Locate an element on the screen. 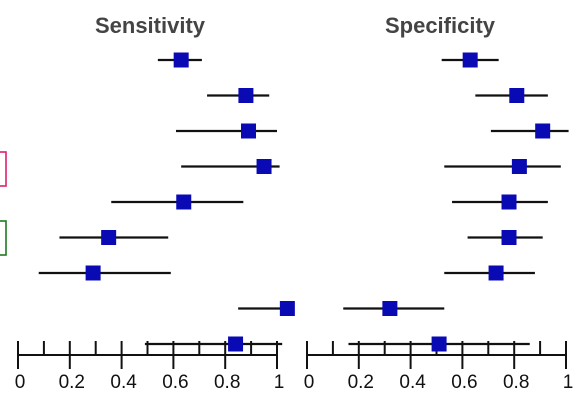 The image size is (578, 394). row-highlight-box-pink is located at coordinates (3, 169).